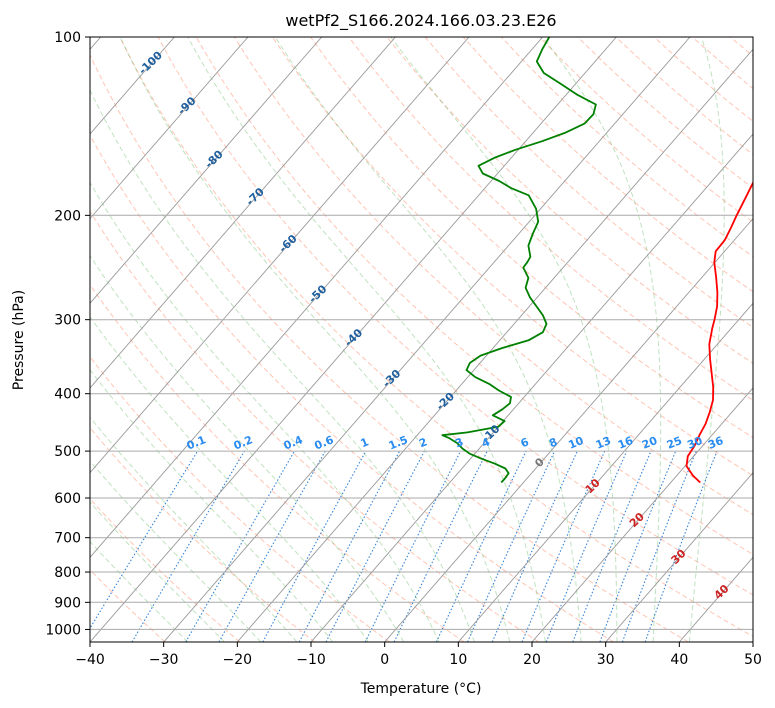 The width and height of the screenshot is (775, 708). Describe the element at coordinates (63, 630) in the screenshot. I see `y-tick-label: 1000` at that location.